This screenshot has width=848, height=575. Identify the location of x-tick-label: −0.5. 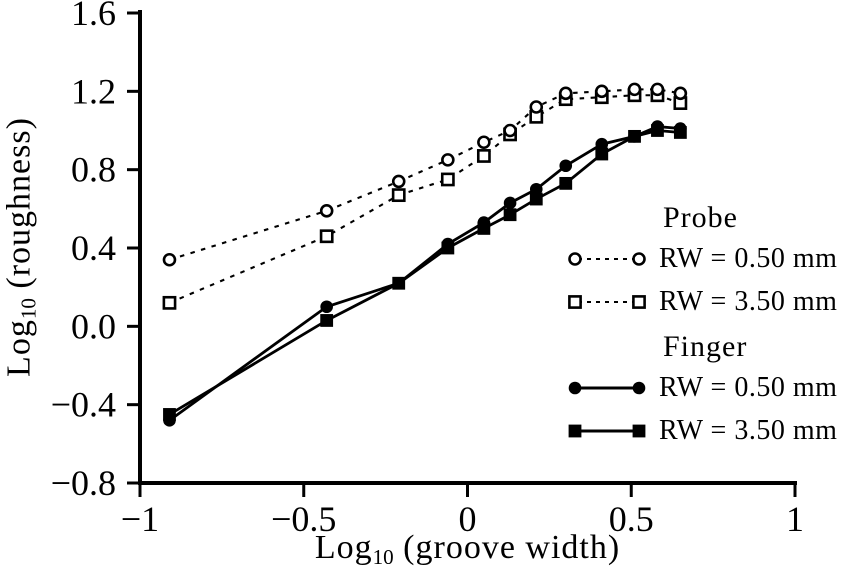
(303, 519).